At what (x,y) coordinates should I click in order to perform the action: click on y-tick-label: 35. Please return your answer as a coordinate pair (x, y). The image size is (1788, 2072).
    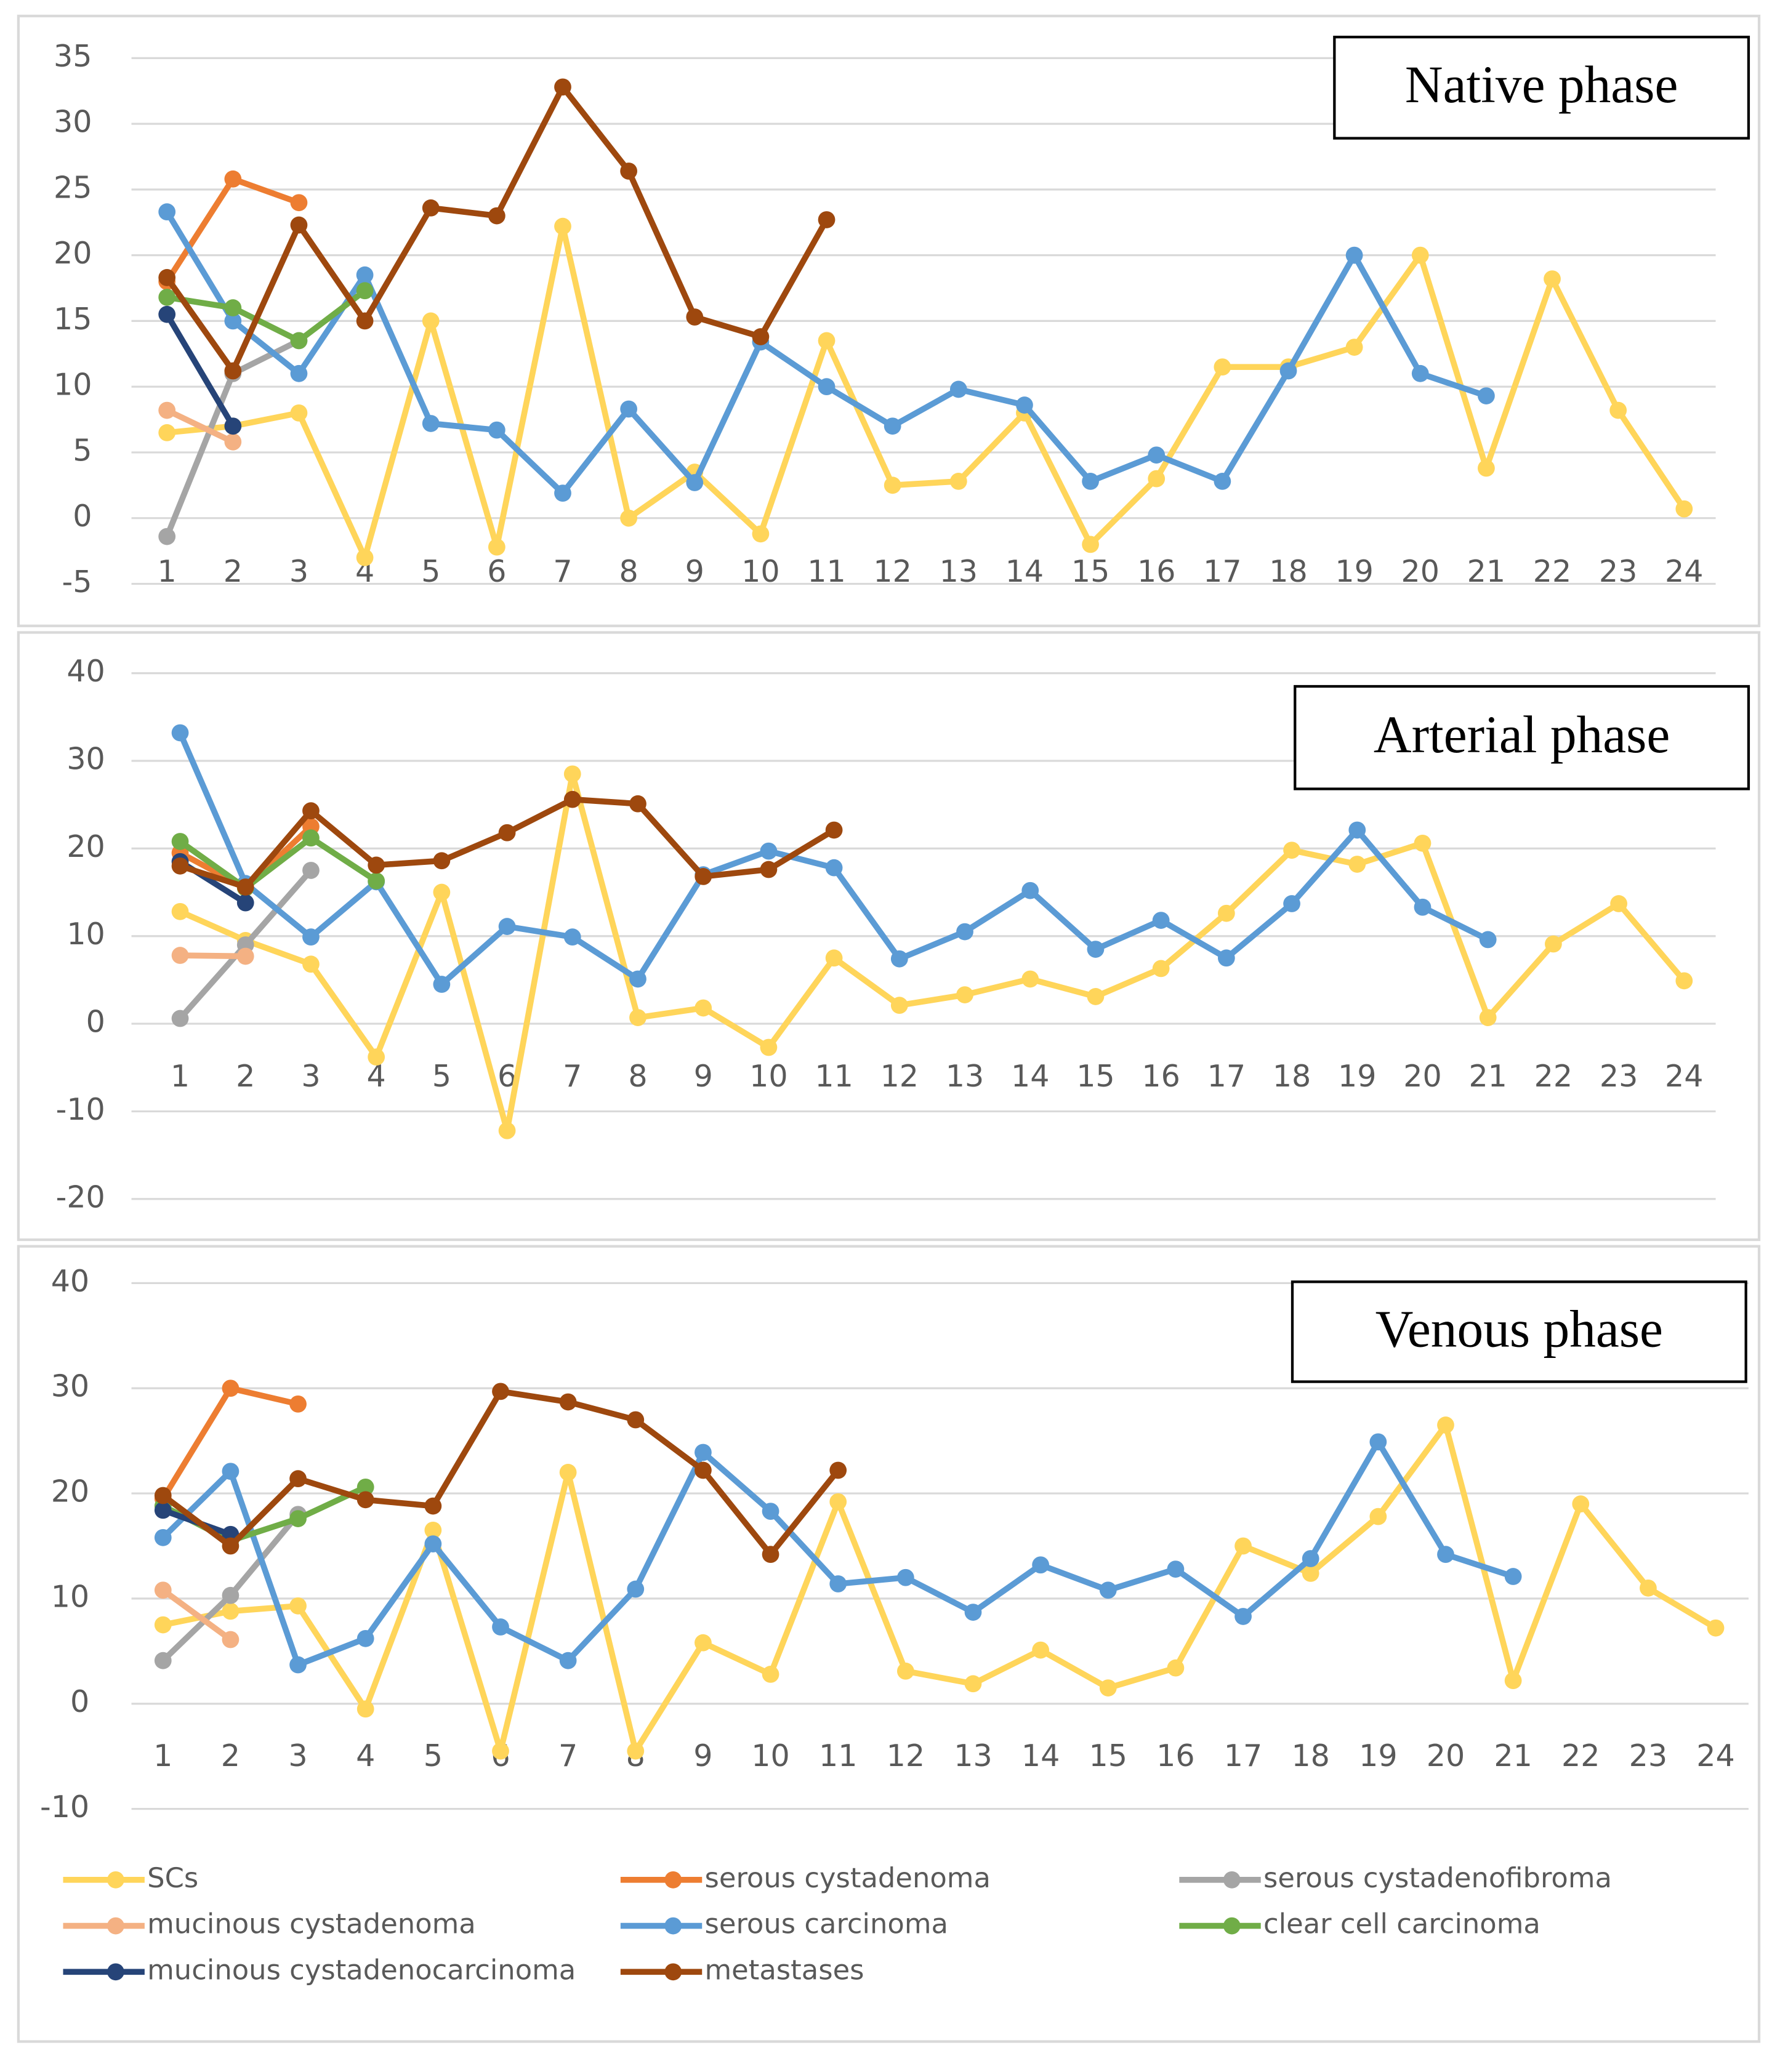
    Looking at the image, I should click on (73, 56).